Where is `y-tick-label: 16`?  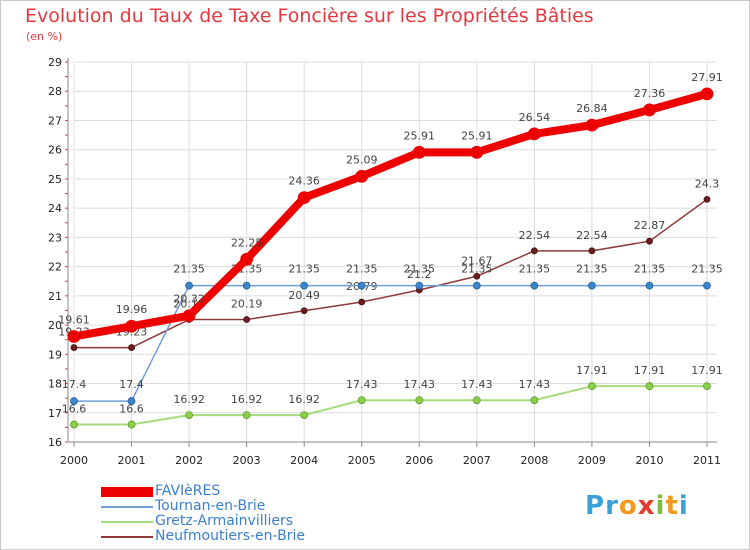
y-tick-label: 16 is located at coordinates (55, 442).